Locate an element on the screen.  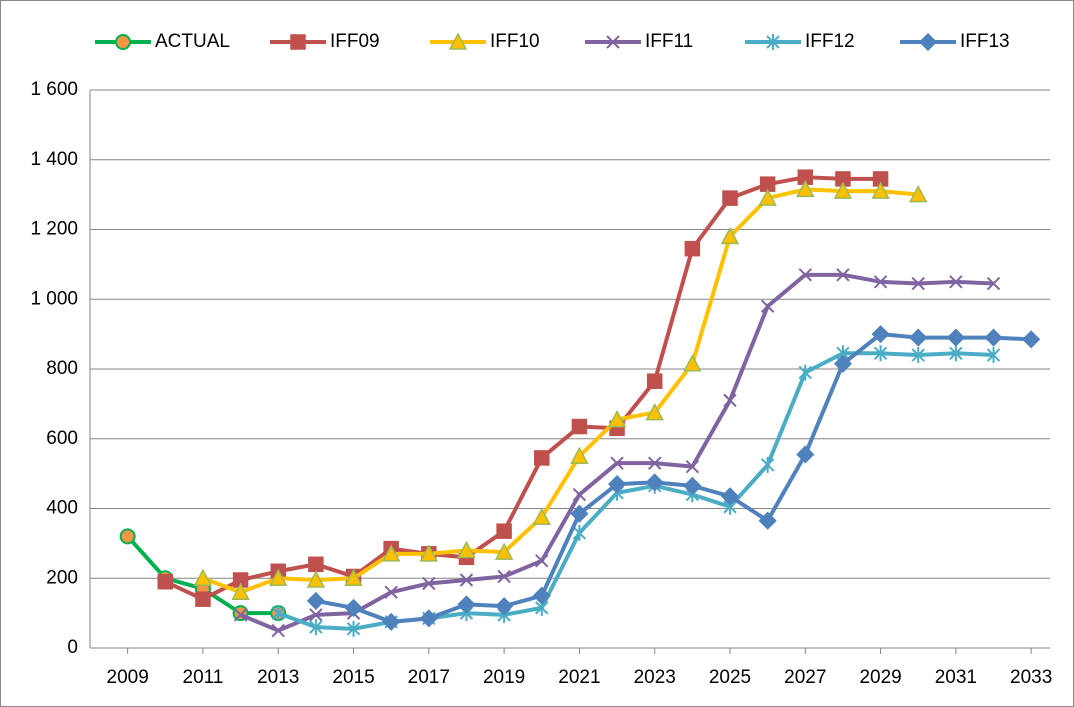
x-tick-label: 2023 is located at coordinates (655, 677).